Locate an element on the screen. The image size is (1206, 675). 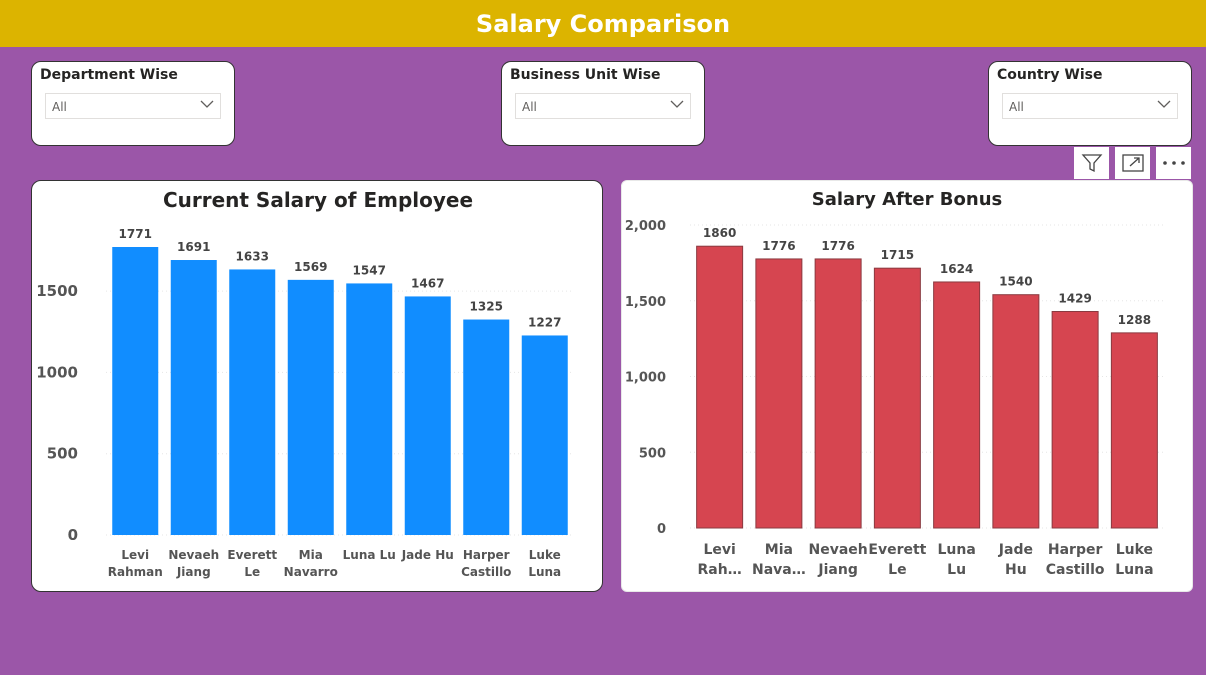
page-title: Salary Comparison is located at coordinates (603, 23).